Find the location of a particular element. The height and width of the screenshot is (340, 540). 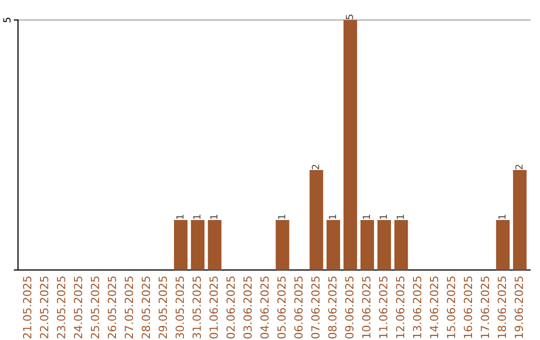

x-tick-label: 01.06.2025 is located at coordinates (213, 307).